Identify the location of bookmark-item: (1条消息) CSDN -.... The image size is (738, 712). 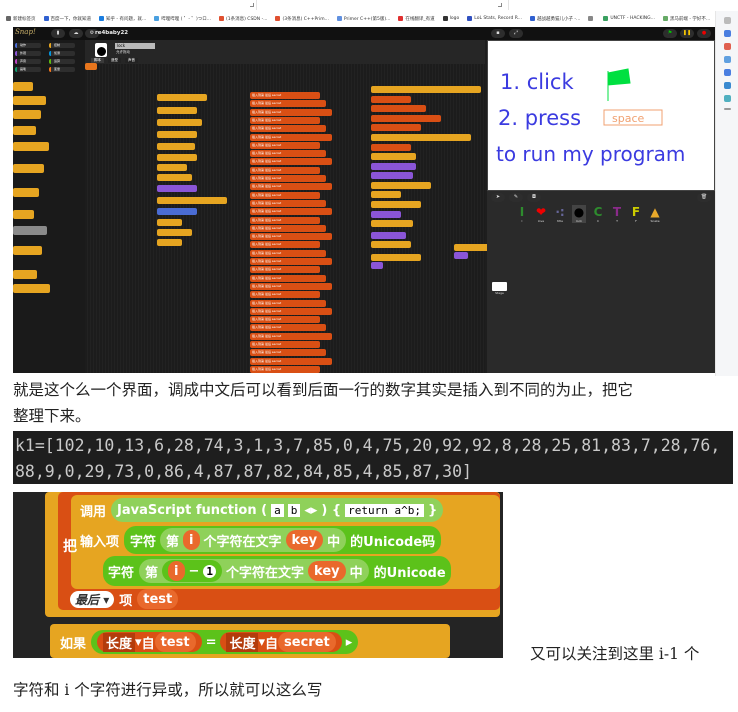
(243, 19).